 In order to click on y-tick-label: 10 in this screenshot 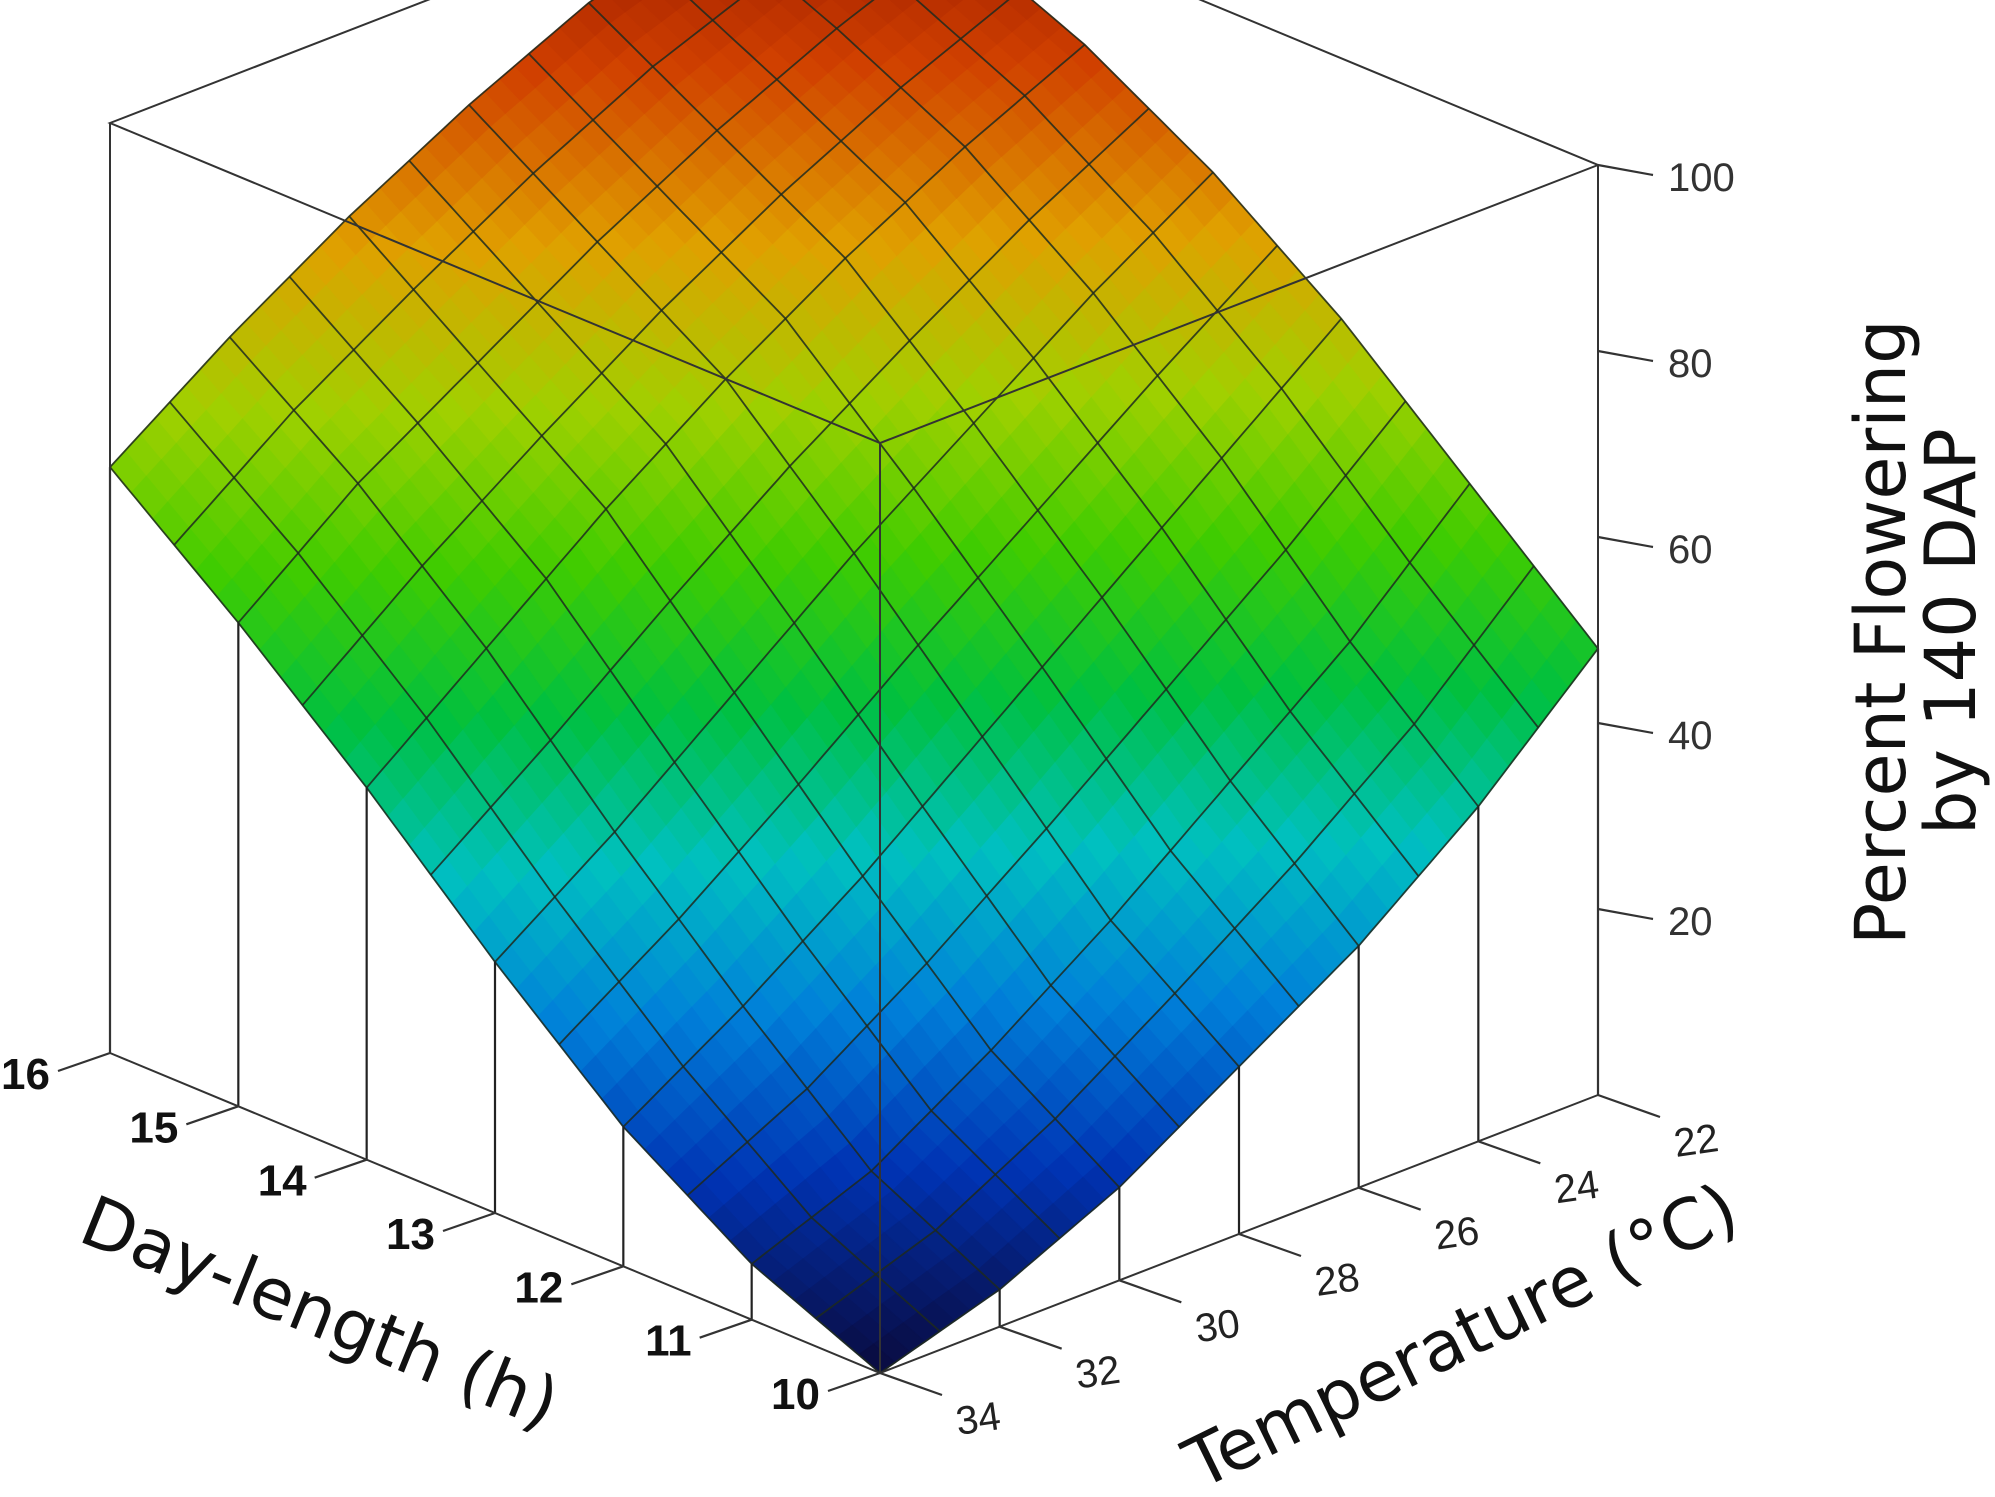, I will do `click(795, 1394)`.